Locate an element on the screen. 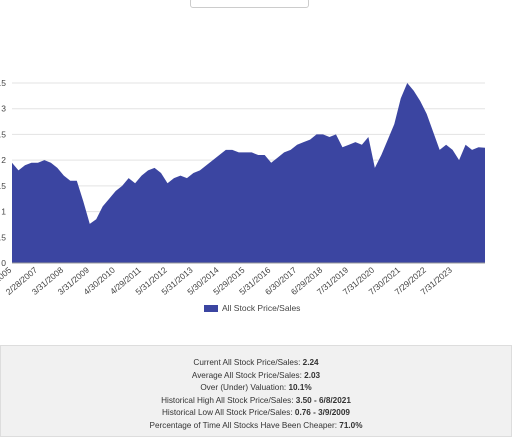 The image size is (530, 442). stat-label: Current All Stock Price/Sales: is located at coordinates (247, 362).